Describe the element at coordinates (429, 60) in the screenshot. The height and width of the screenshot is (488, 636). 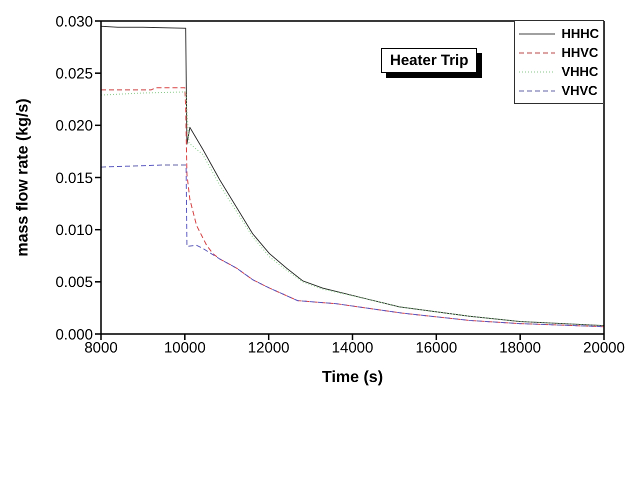
I see `annotation: Heater Trip` at that location.